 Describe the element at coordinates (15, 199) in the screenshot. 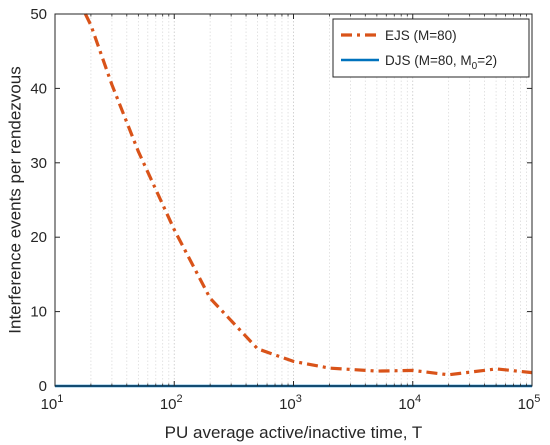

I see `y-axis-label: Interference events per rendezvous` at that location.